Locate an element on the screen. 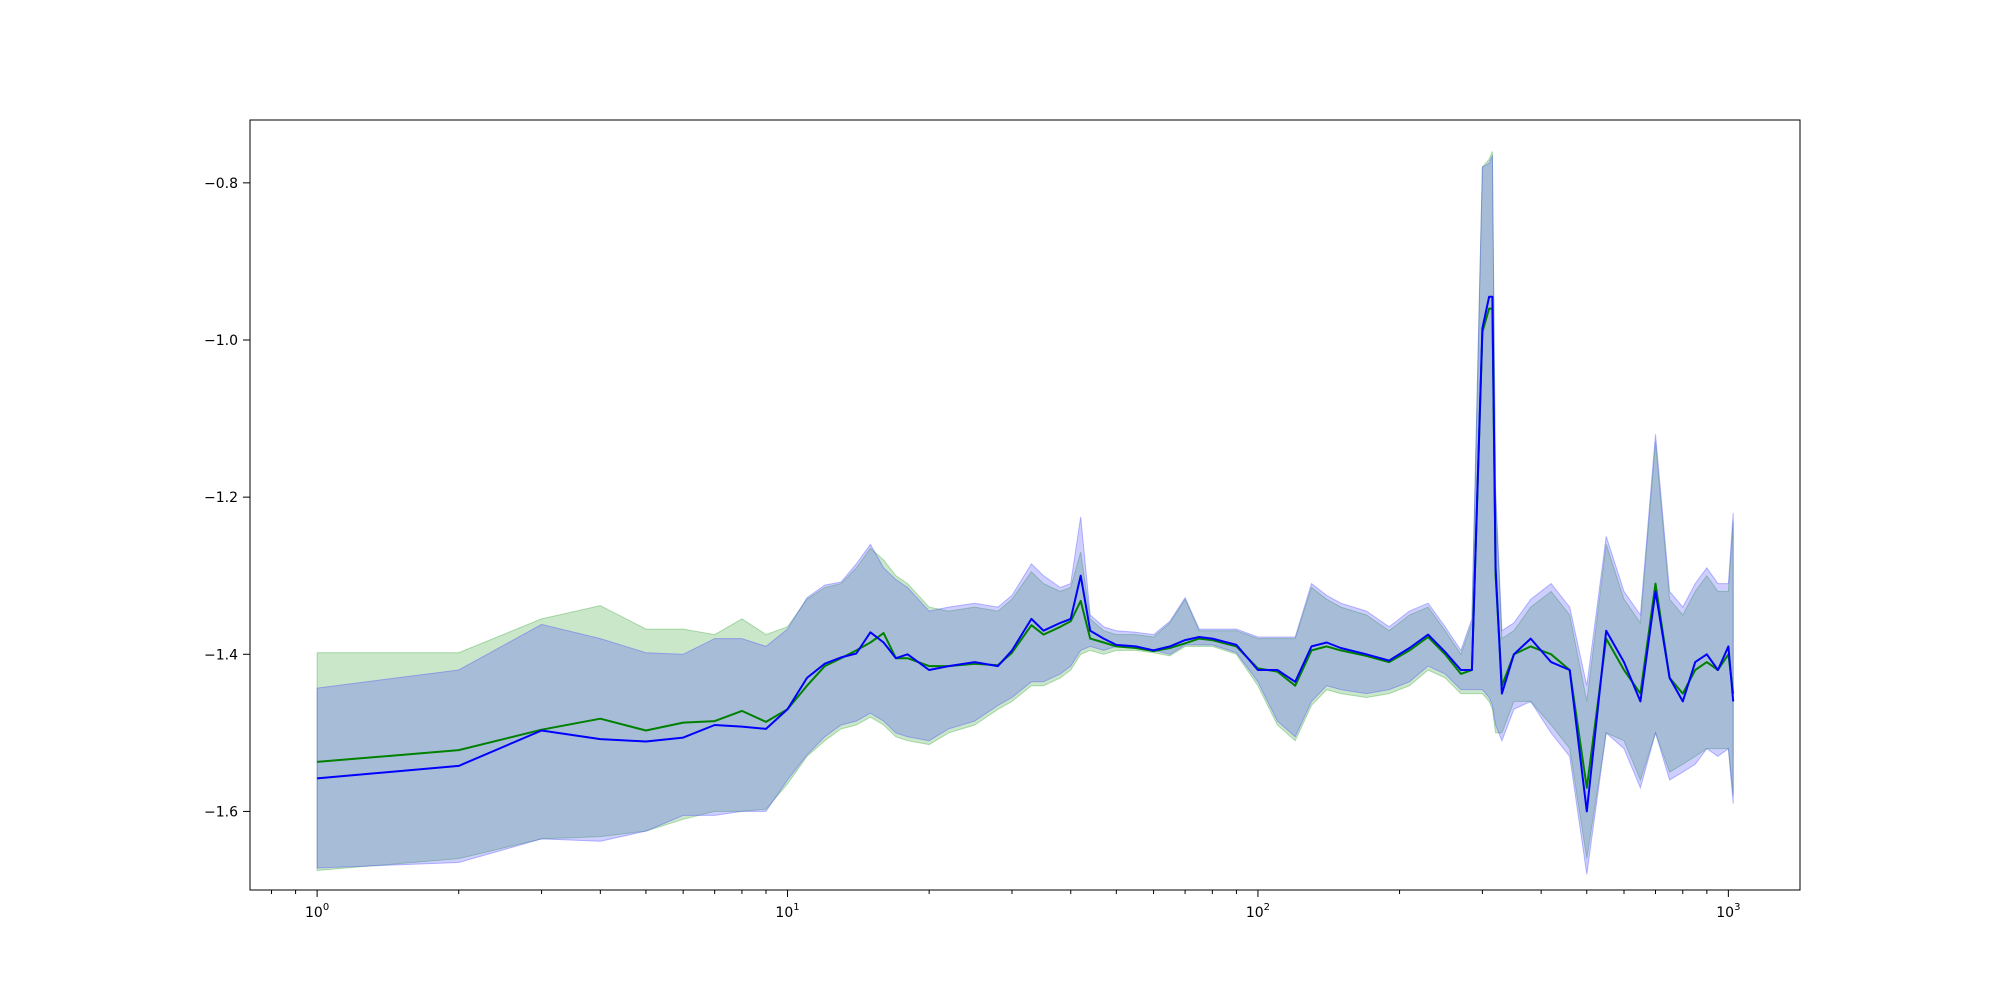 The width and height of the screenshot is (2000, 1000). x-tick-label: 10¹ is located at coordinates (787, 911).